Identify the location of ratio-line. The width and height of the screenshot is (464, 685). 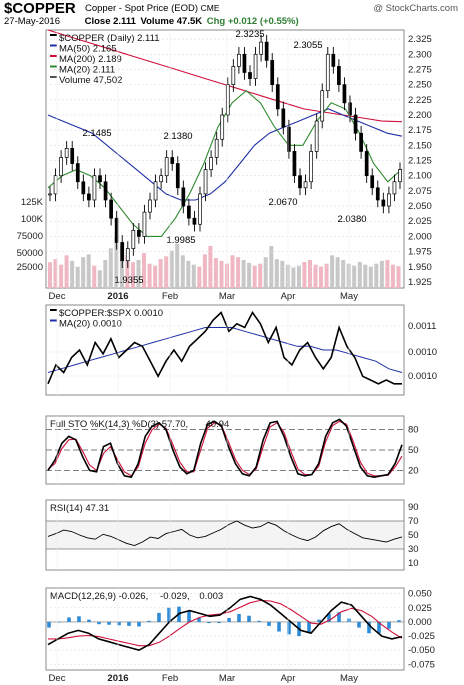
(224, 347).